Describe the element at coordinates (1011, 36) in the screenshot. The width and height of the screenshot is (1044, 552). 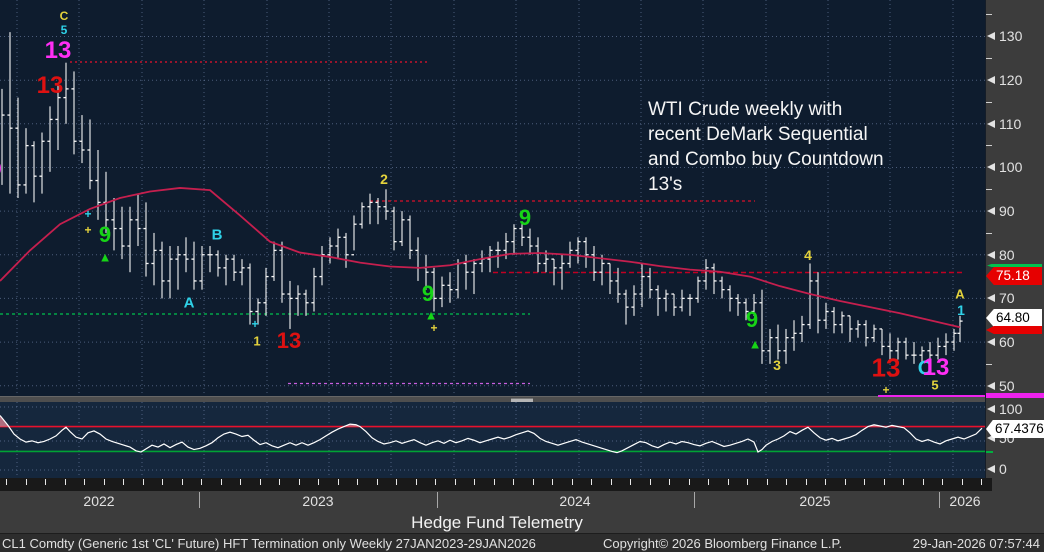
I see `tick-label: 130` at that location.